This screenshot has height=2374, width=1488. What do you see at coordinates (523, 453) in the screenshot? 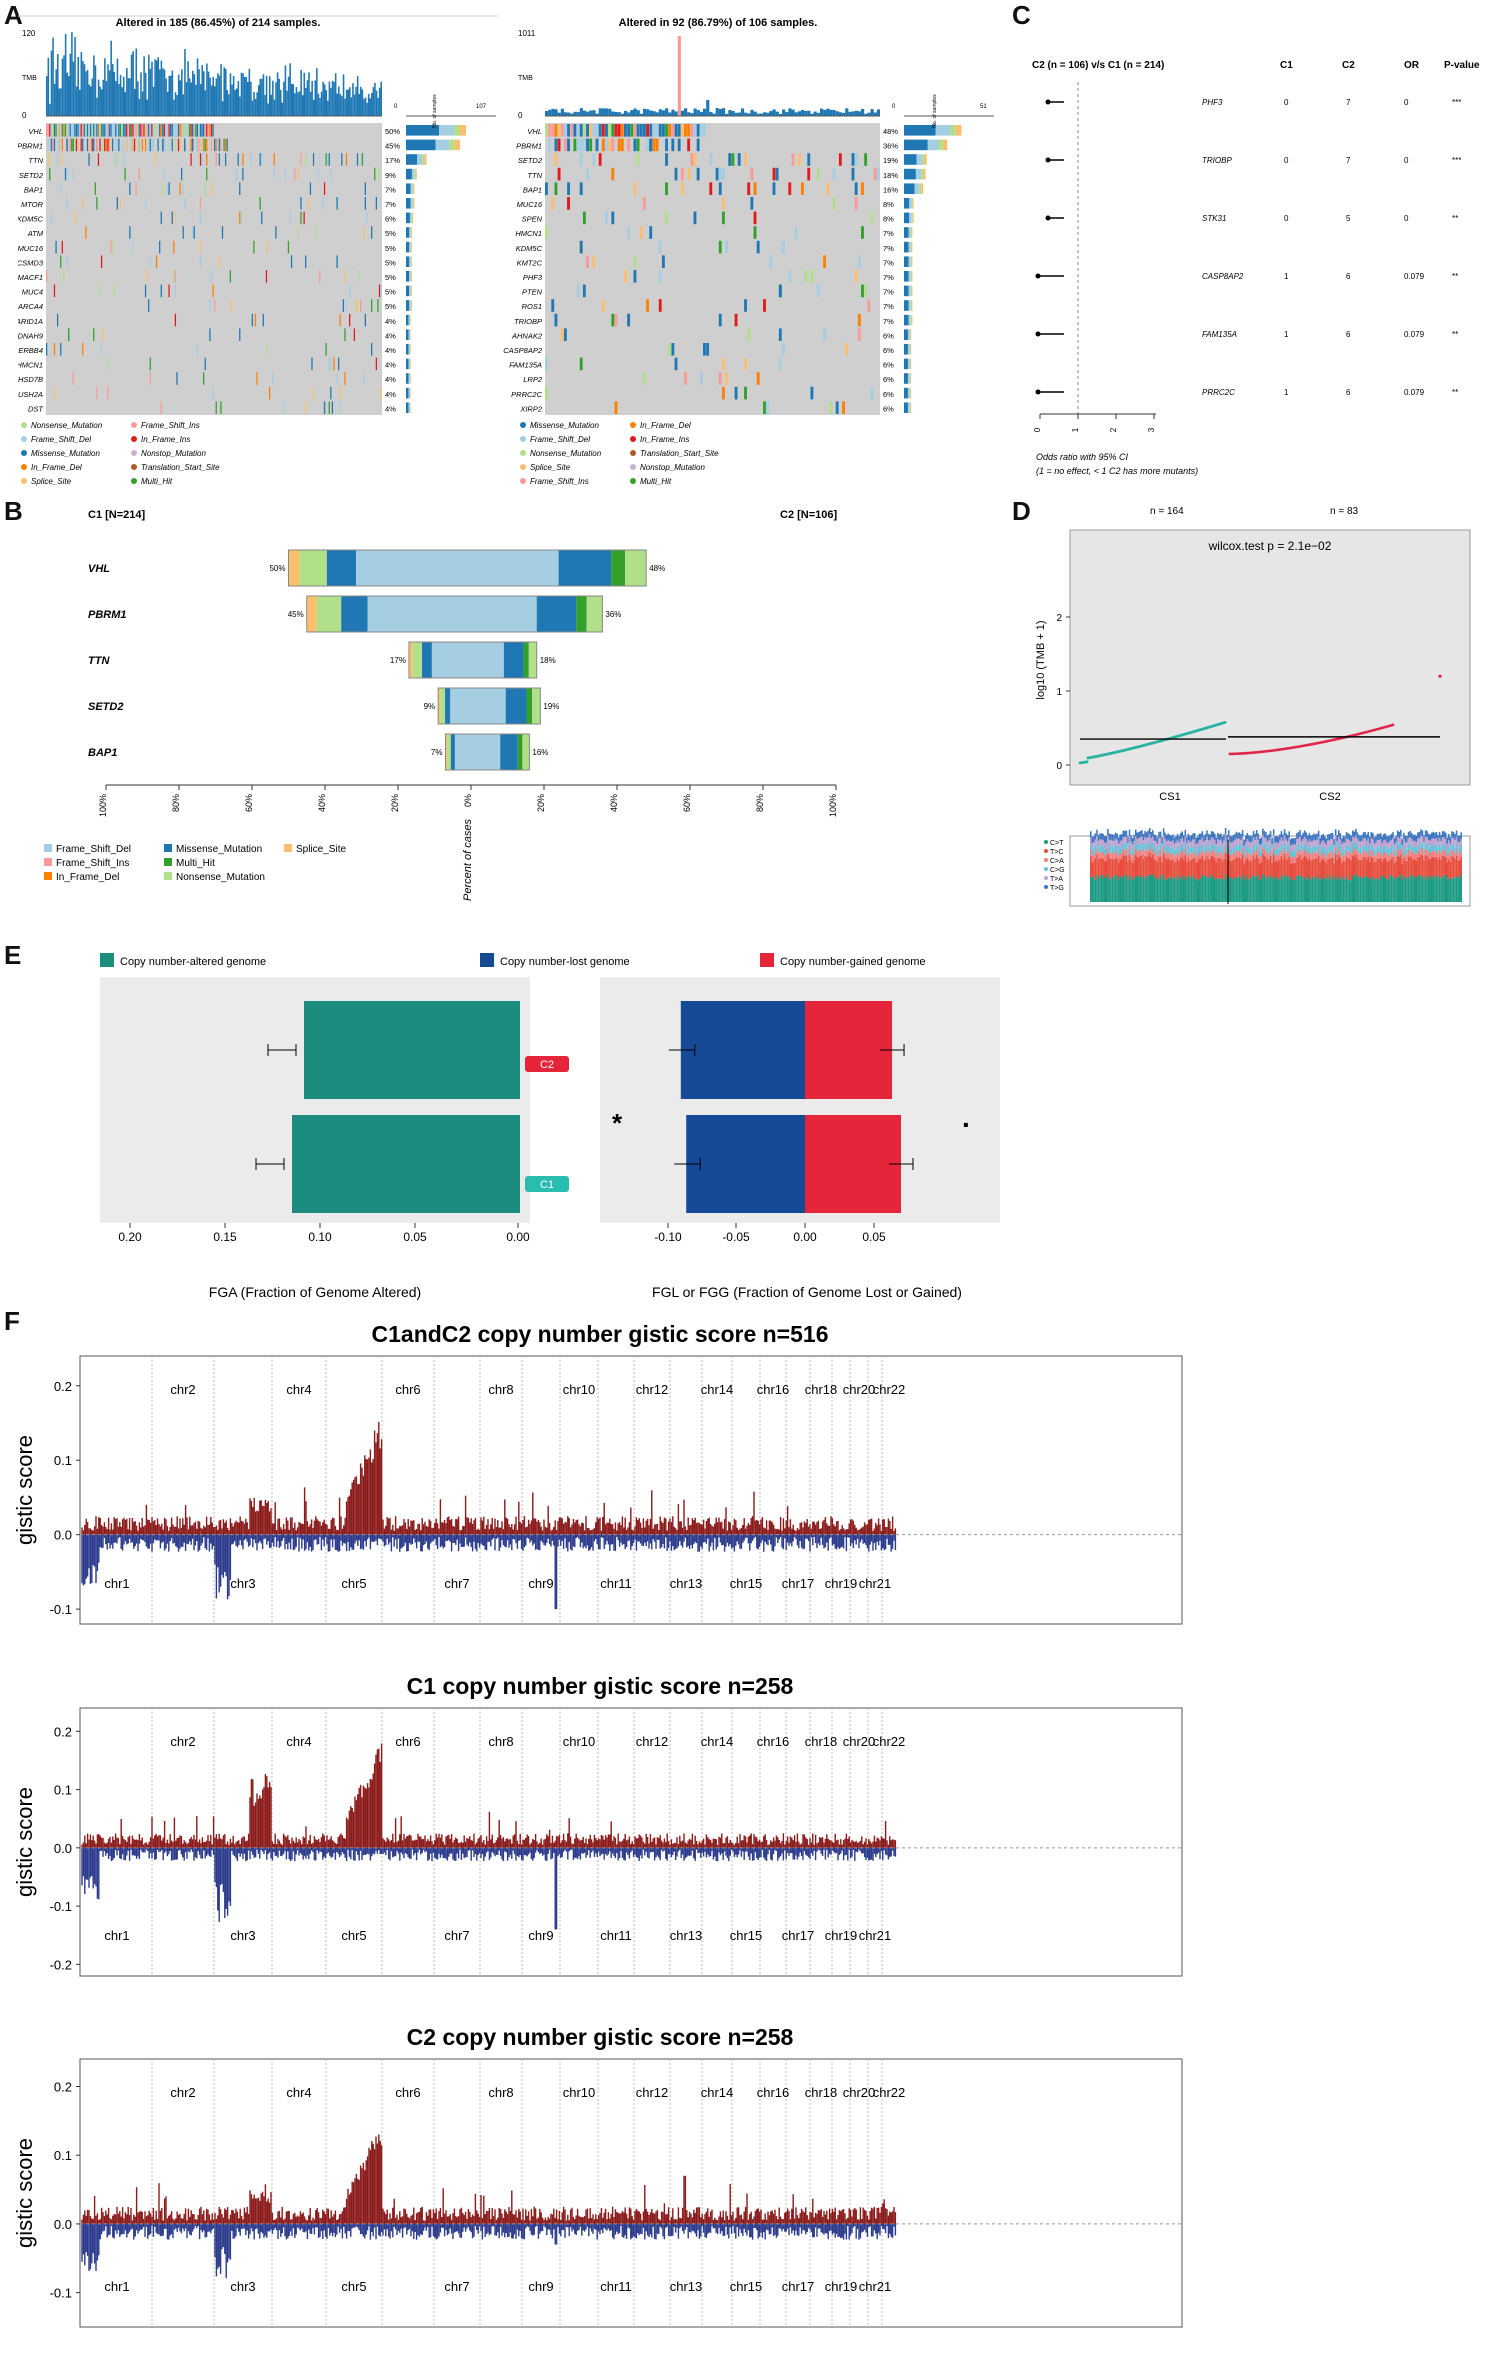
I see `legend-dot` at bounding box center [523, 453].